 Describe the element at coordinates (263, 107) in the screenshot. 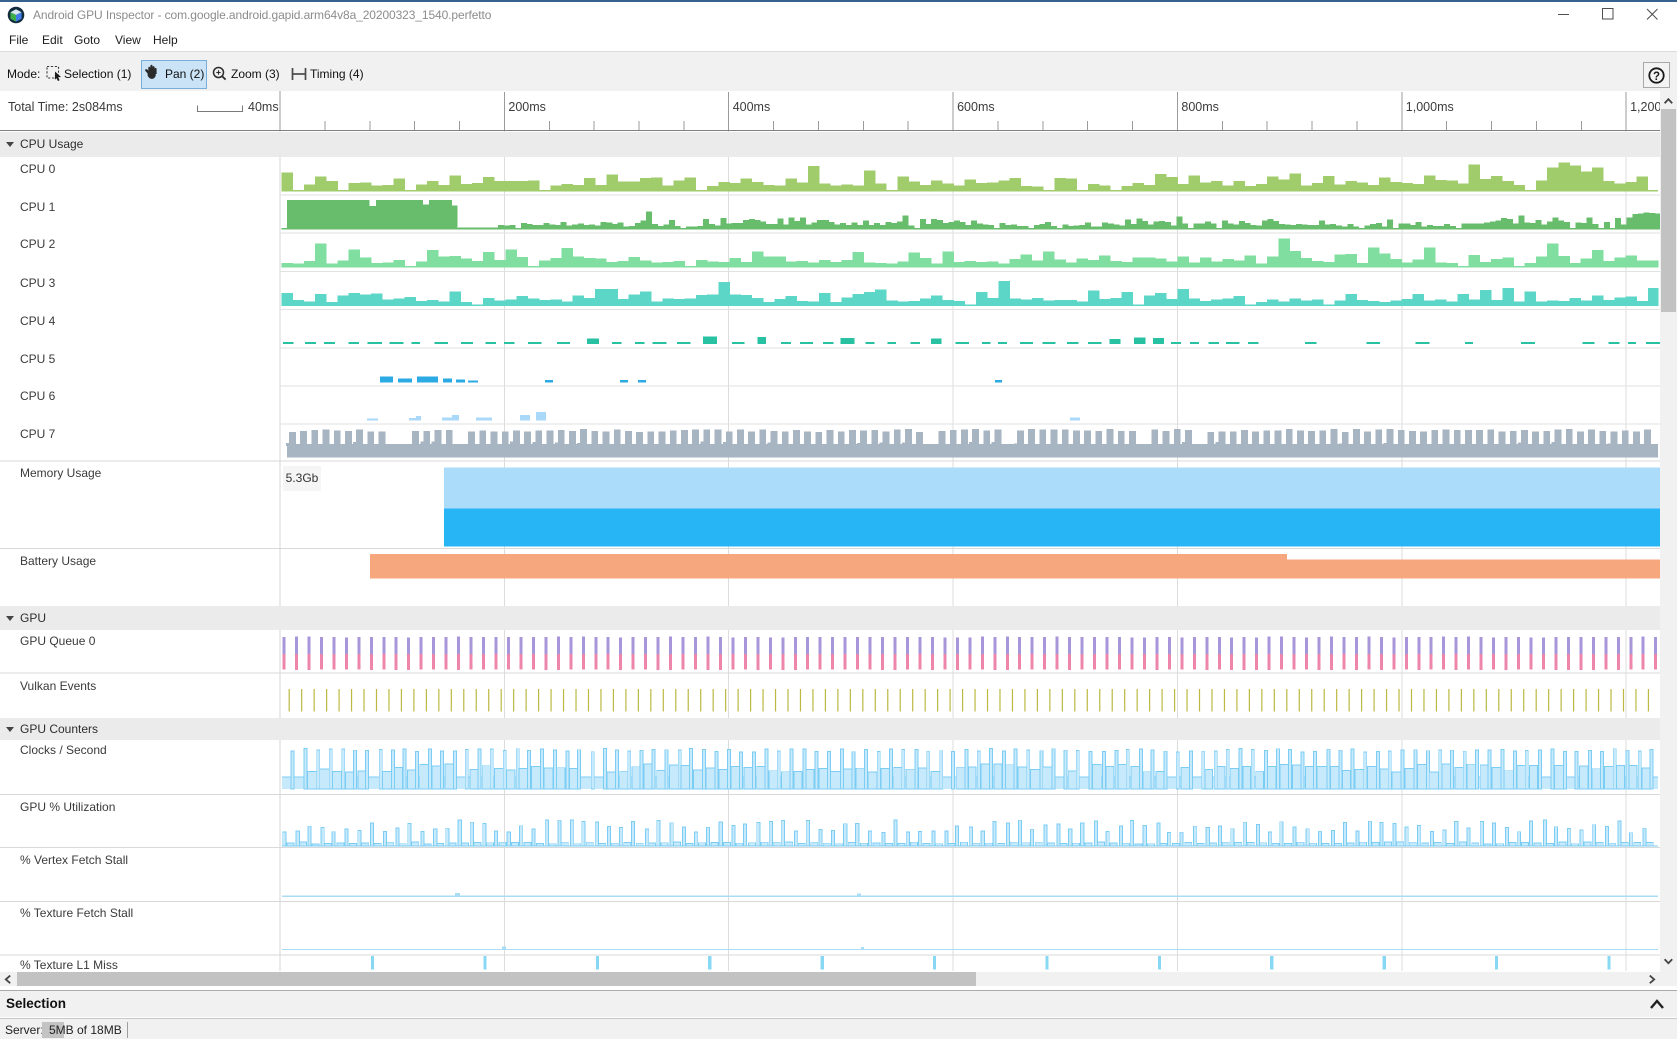

I see `svg-text: 40ms` at that location.